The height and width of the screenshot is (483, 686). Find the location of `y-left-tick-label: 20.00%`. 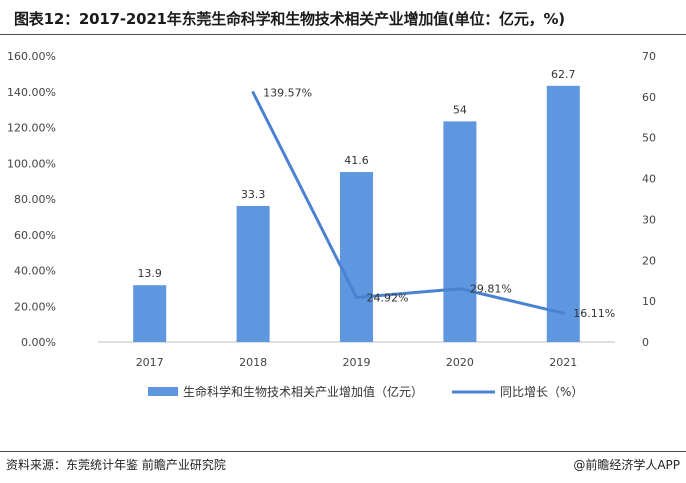

y-left-tick-label: 20.00% is located at coordinates (35, 306).